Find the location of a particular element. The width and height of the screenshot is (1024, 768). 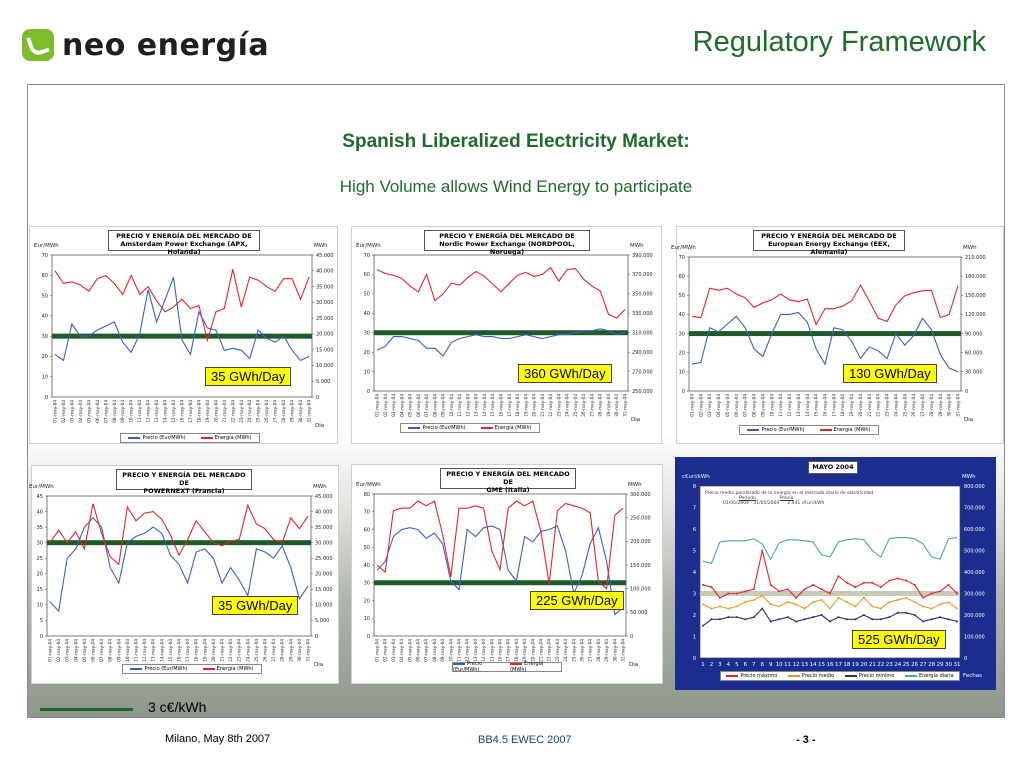

x-tick-label: 9 is located at coordinates (771, 665).